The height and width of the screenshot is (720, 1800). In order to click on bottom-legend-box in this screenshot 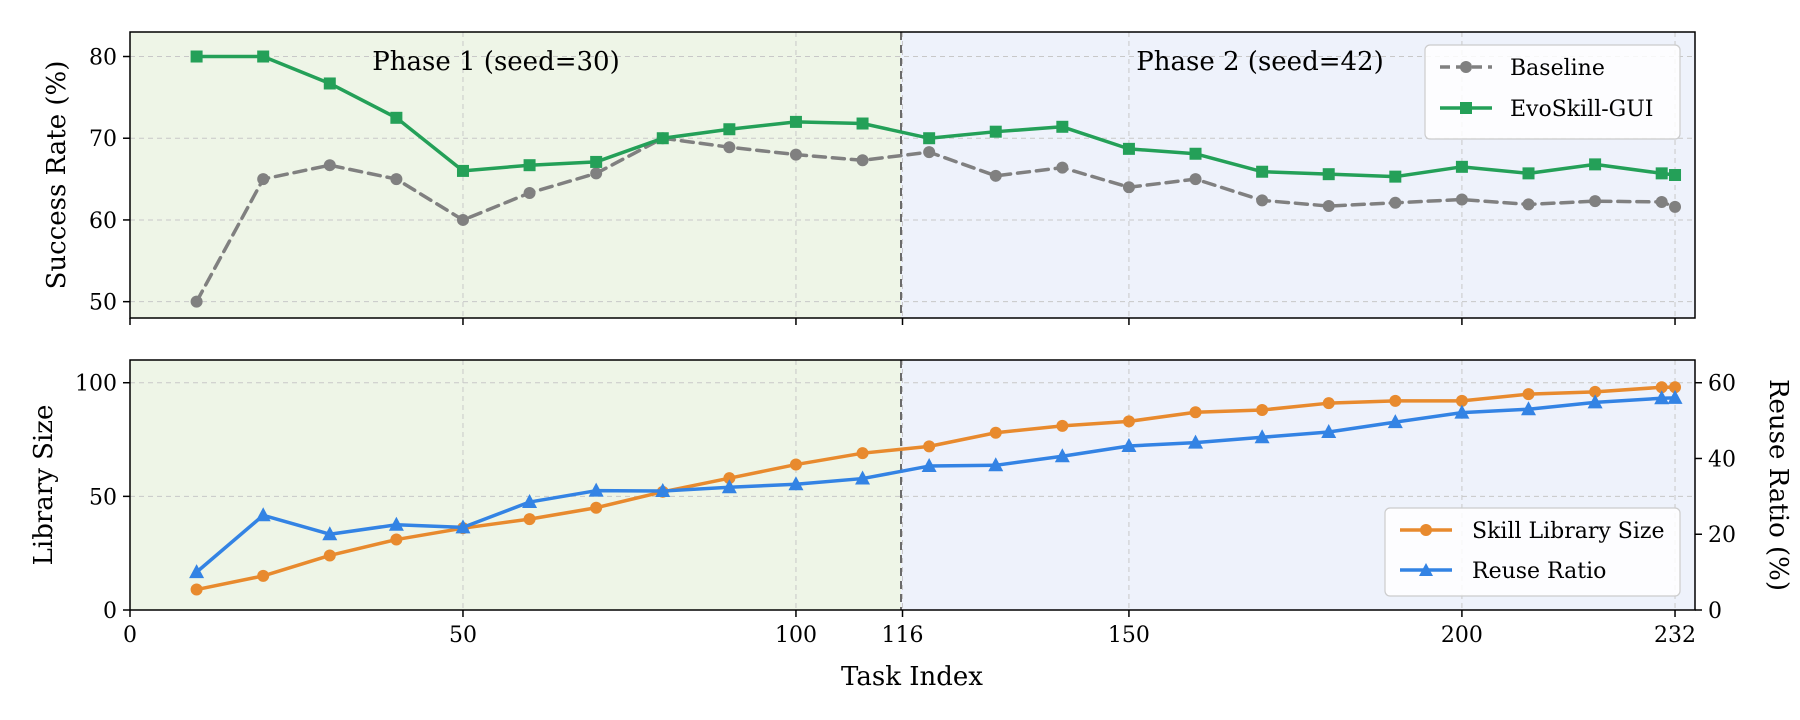, I will do `click(1532, 552)`.